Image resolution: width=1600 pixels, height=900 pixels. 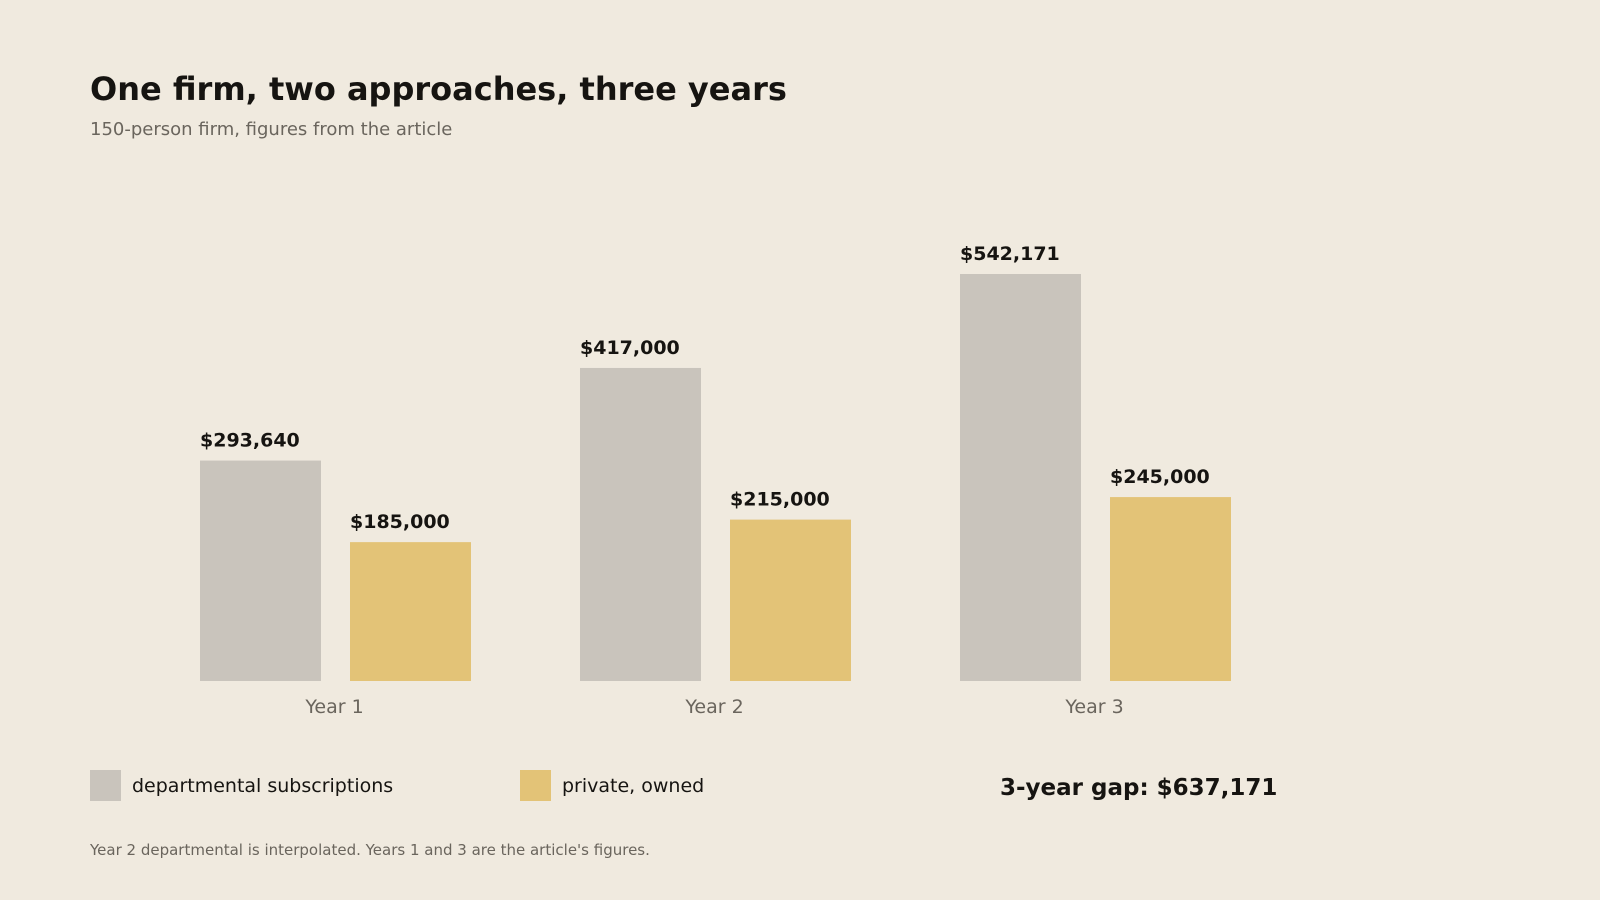 What do you see at coordinates (400, 522) in the screenshot?
I see `data-label-private-year-1: $185,000` at bounding box center [400, 522].